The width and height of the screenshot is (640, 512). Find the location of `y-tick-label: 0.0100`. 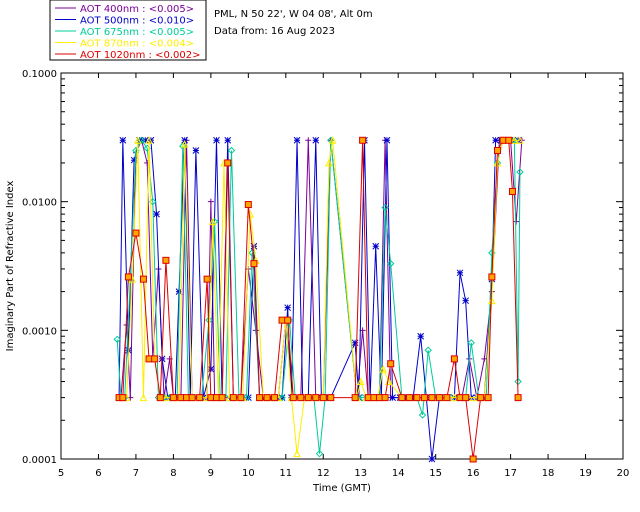

y-tick-label: 0.0100 is located at coordinates (39, 203).